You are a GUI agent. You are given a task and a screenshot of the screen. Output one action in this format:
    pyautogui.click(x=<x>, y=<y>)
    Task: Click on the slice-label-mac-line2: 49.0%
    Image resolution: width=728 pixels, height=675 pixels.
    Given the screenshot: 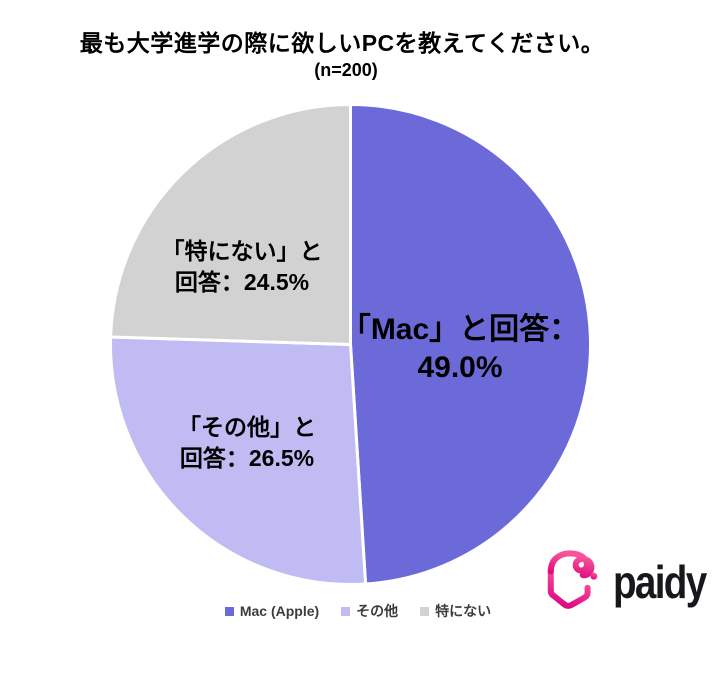 What is the action you would take?
    pyautogui.click(x=460, y=367)
    